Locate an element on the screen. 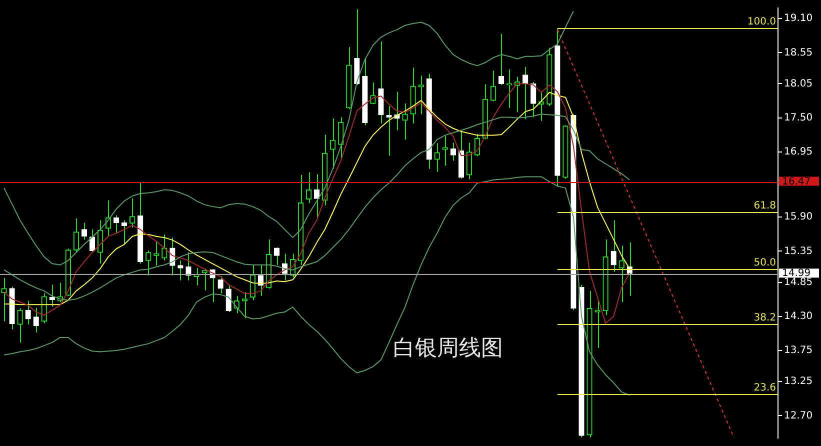 This screenshot has height=446, width=821. y-tick-label: 16.95 is located at coordinates (798, 152).